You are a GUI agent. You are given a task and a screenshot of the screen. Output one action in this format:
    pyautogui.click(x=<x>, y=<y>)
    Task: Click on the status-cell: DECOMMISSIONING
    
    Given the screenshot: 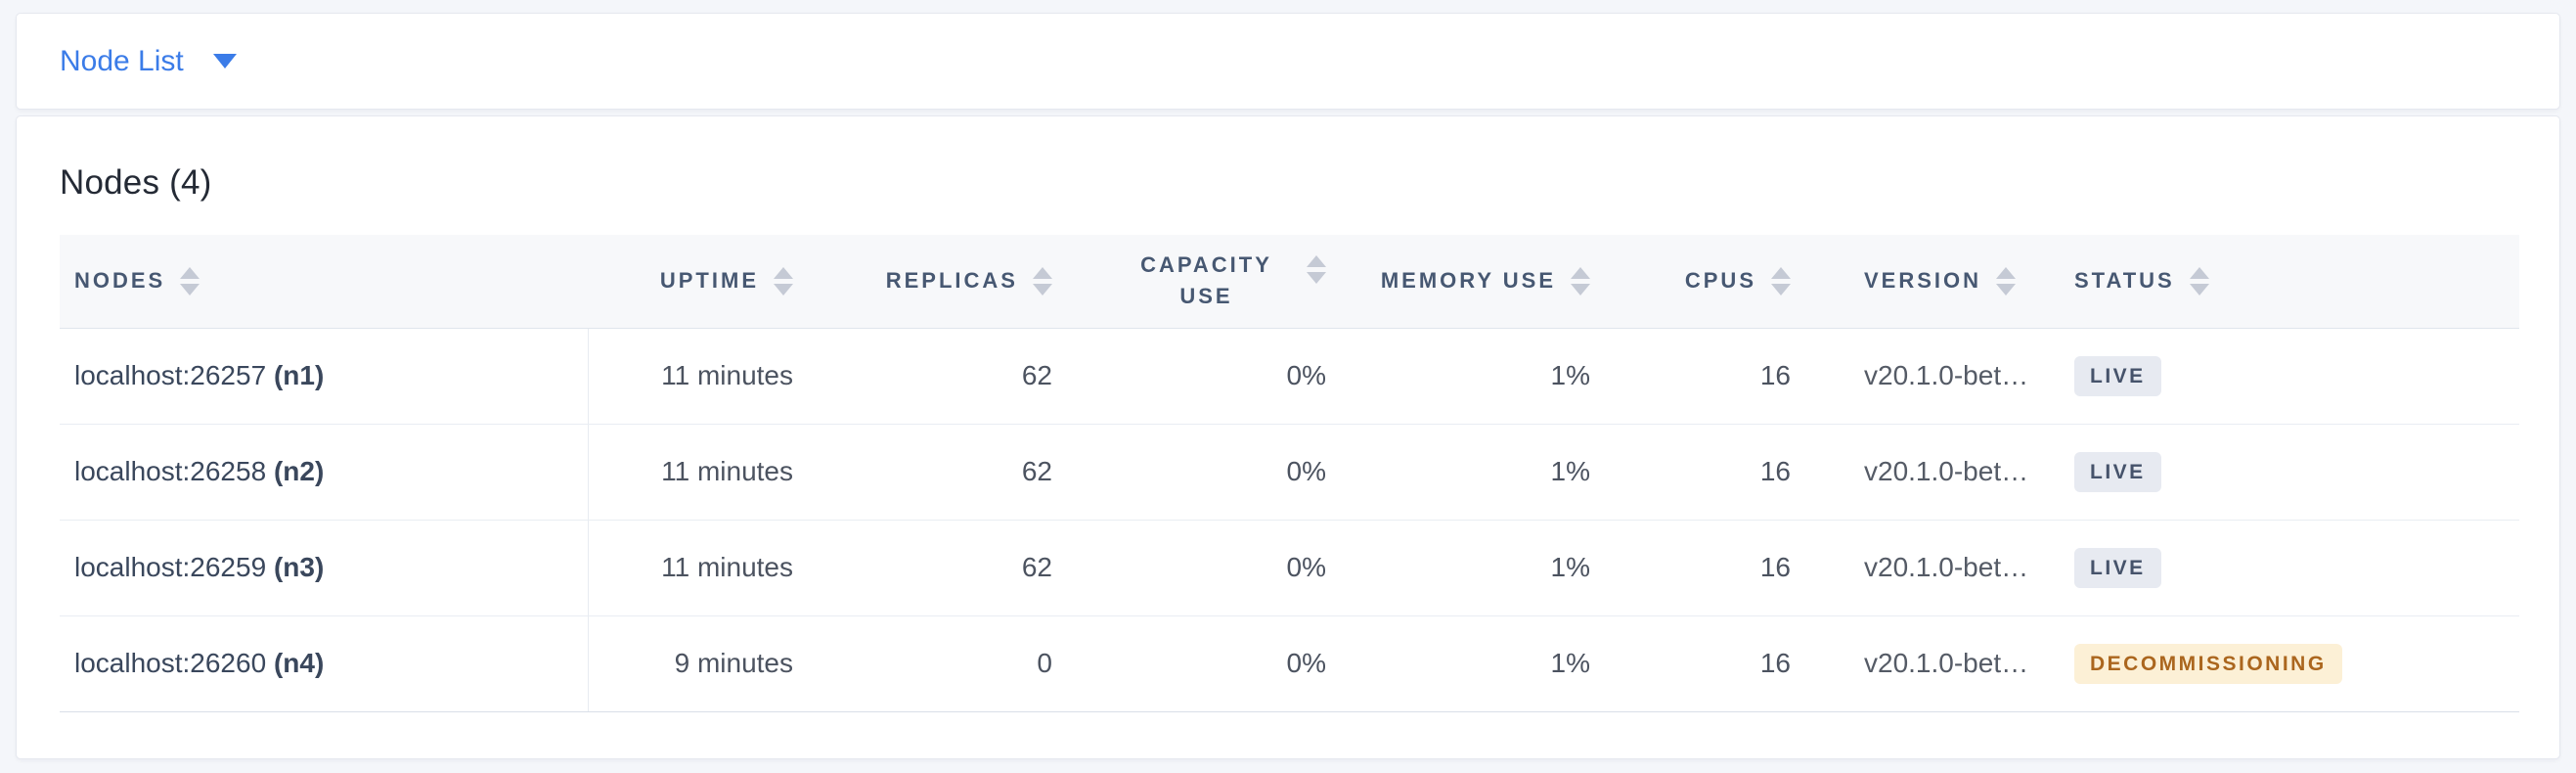 What is the action you would take?
    pyautogui.click(x=2287, y=663)
    